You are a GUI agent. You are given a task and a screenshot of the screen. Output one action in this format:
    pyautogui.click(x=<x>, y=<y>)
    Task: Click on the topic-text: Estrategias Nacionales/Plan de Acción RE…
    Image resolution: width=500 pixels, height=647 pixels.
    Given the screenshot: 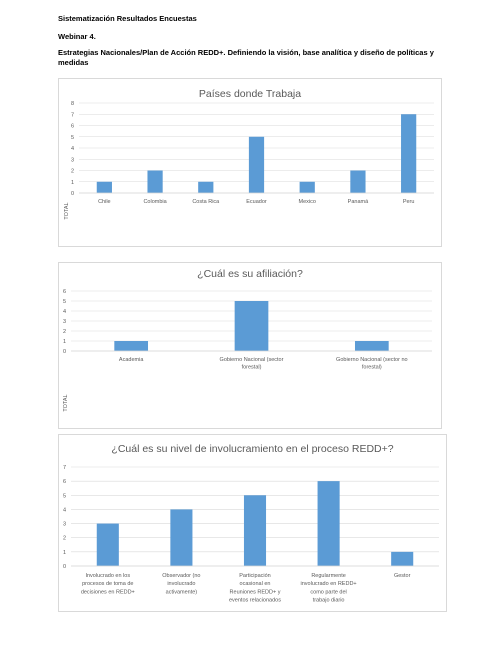 What is the action you would take?
    pyautogui.click(x=246, y=57)
    